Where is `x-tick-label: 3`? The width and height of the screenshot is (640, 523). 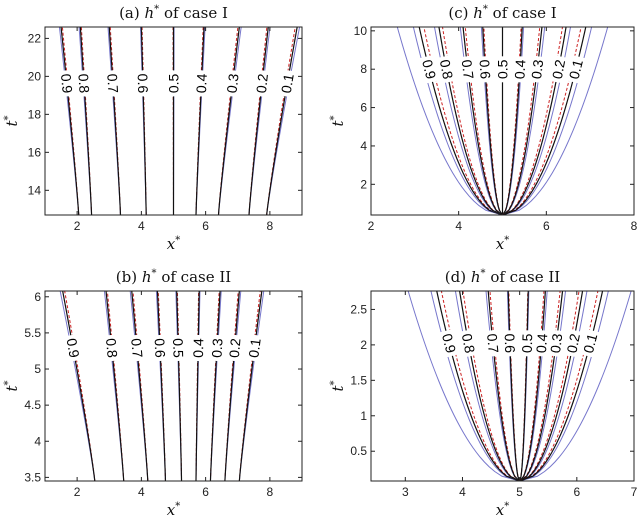
x-tick-label: 3 is located at coordinates (405, 492).